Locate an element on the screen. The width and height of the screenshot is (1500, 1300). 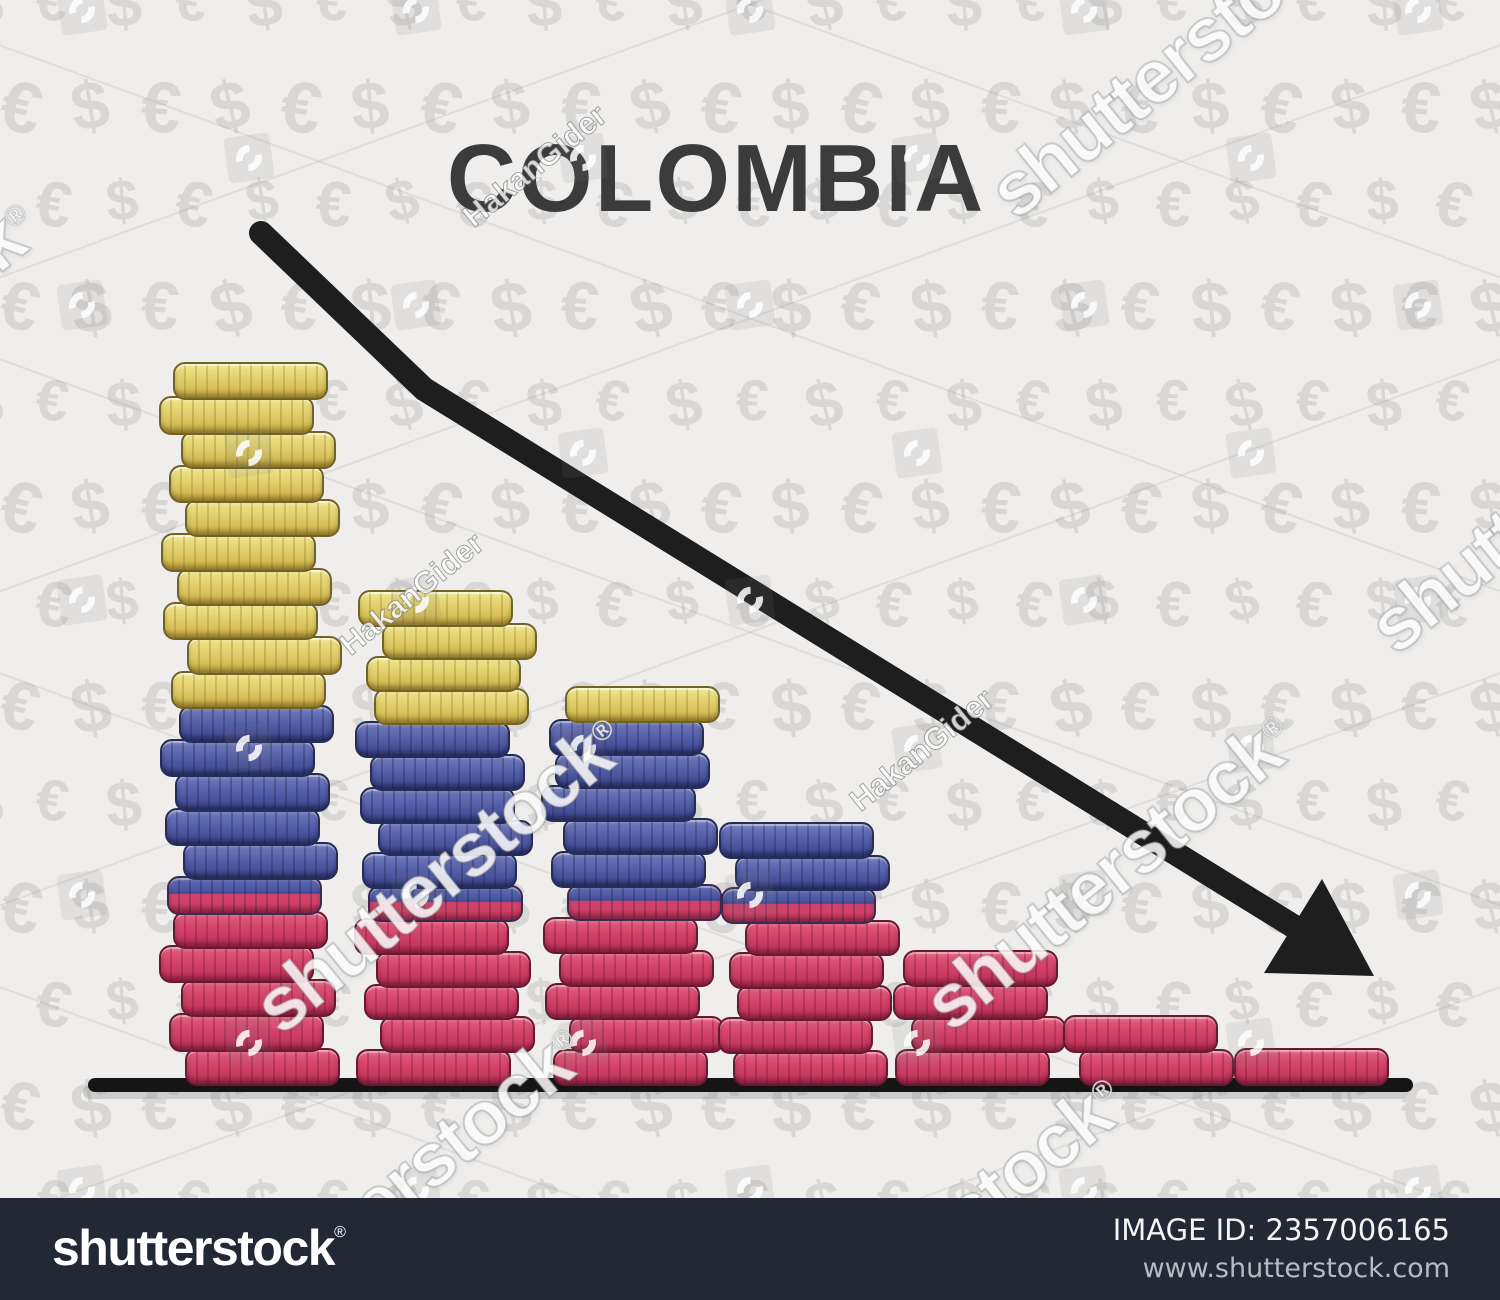
registered-mark: ® is located at coordinates (340, 1232).